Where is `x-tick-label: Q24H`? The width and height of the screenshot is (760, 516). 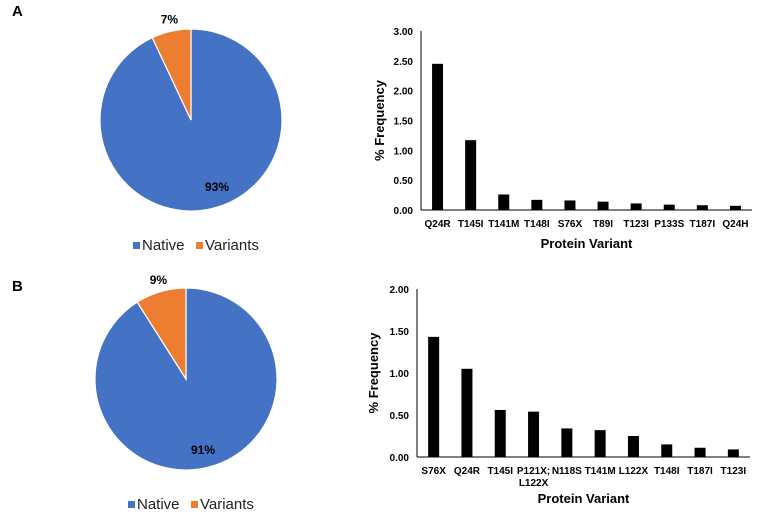
x-tick-label: Q24H is located at coordinates (735, 224).